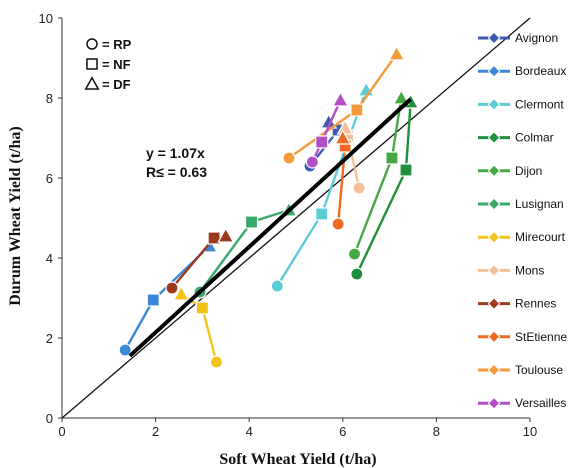 This screenshot has width=583, height=468. I want to click on series-stetienne, so click(341, 180).